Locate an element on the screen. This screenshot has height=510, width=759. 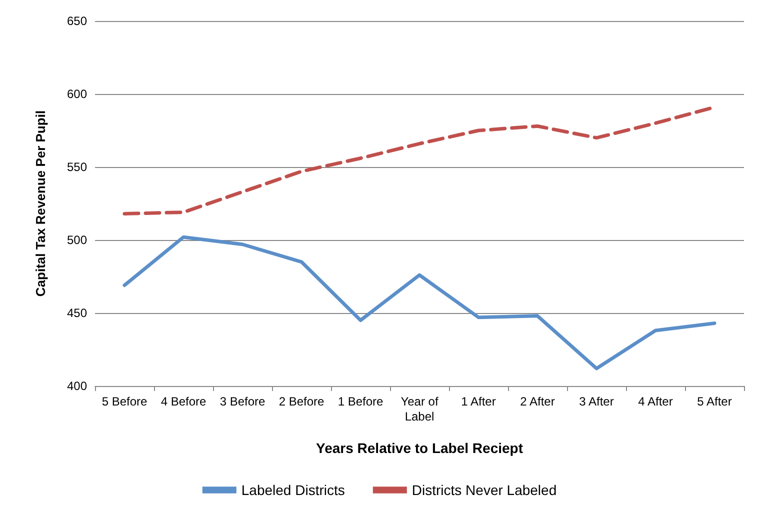
x-axis-title: Years Relative to Label Reciept is located at coordinates (420, 448).